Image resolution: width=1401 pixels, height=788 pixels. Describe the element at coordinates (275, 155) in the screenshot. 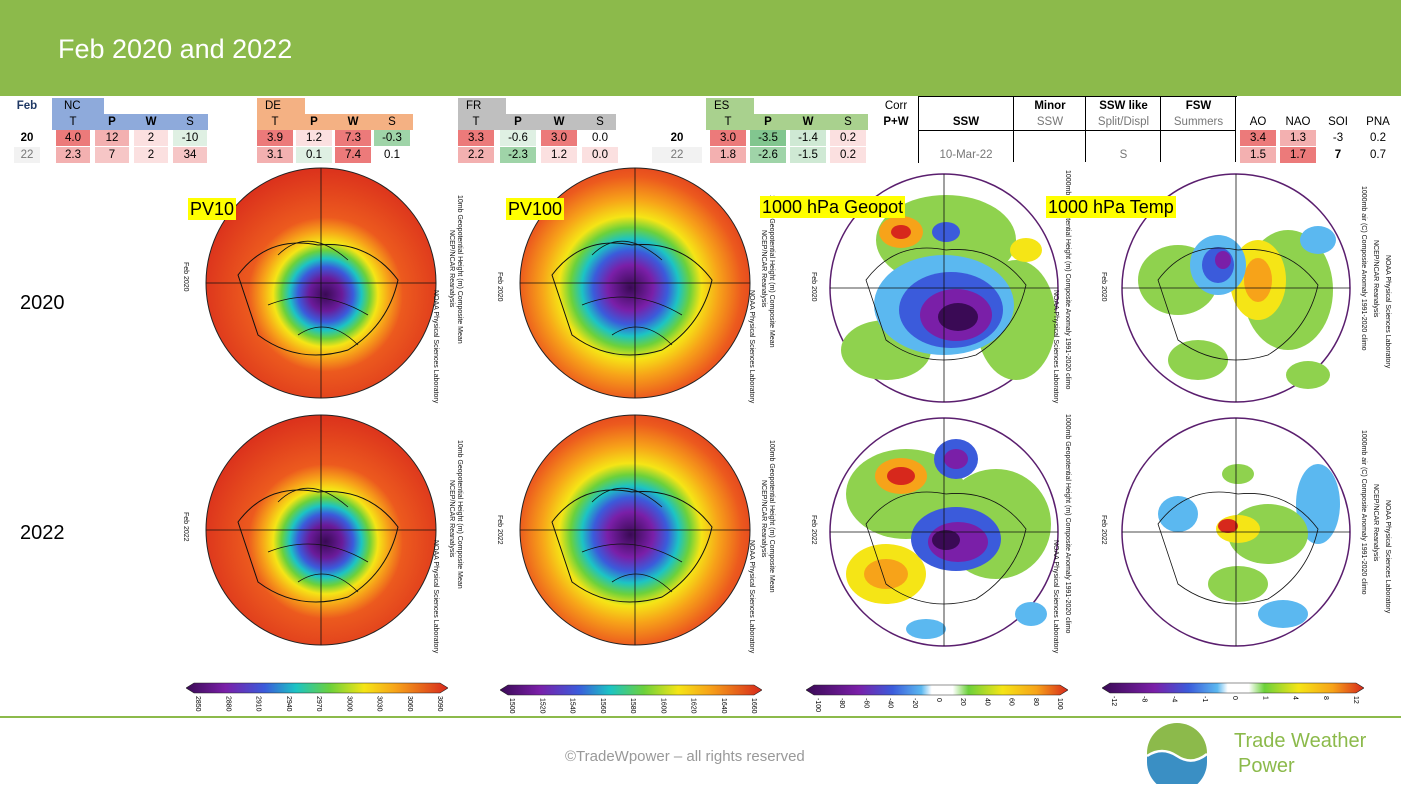

I see `de-22-t: 3.1` at that location.